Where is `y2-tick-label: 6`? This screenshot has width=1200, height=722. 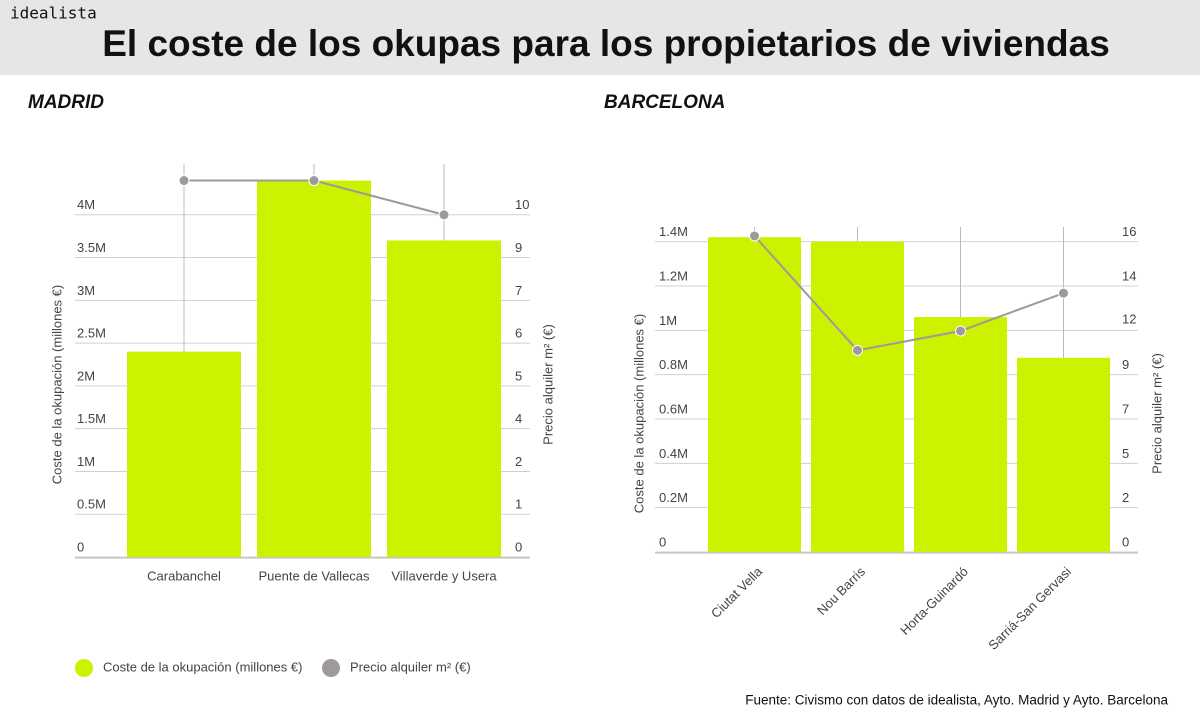 y2-tick-label: 6 is located at coordinates (518, 333).